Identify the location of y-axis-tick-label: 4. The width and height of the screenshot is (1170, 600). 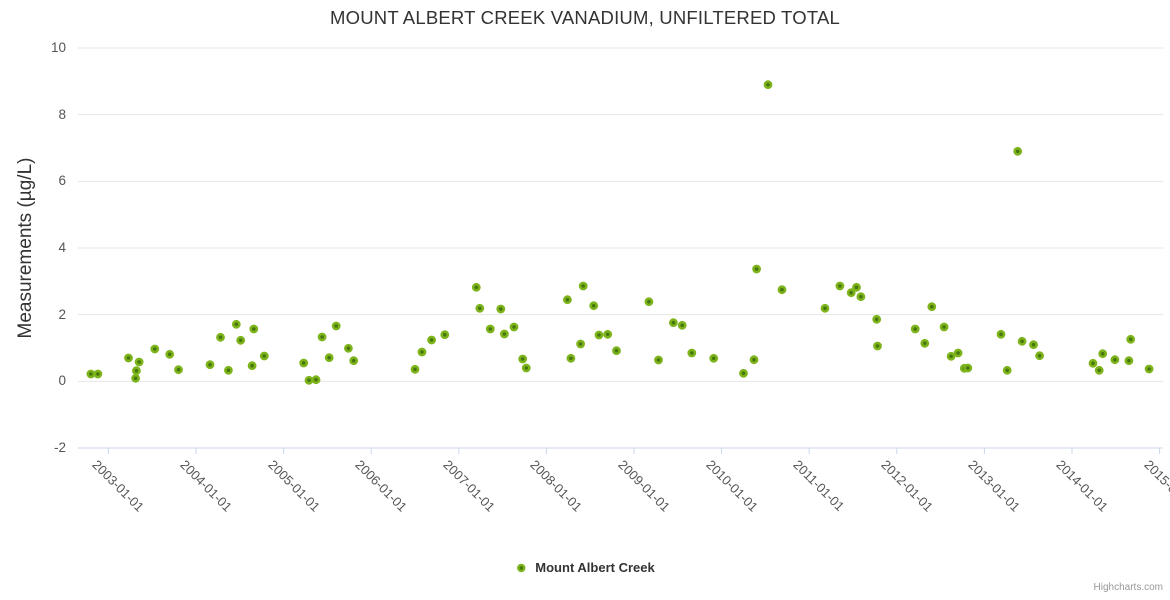
(62, 247).